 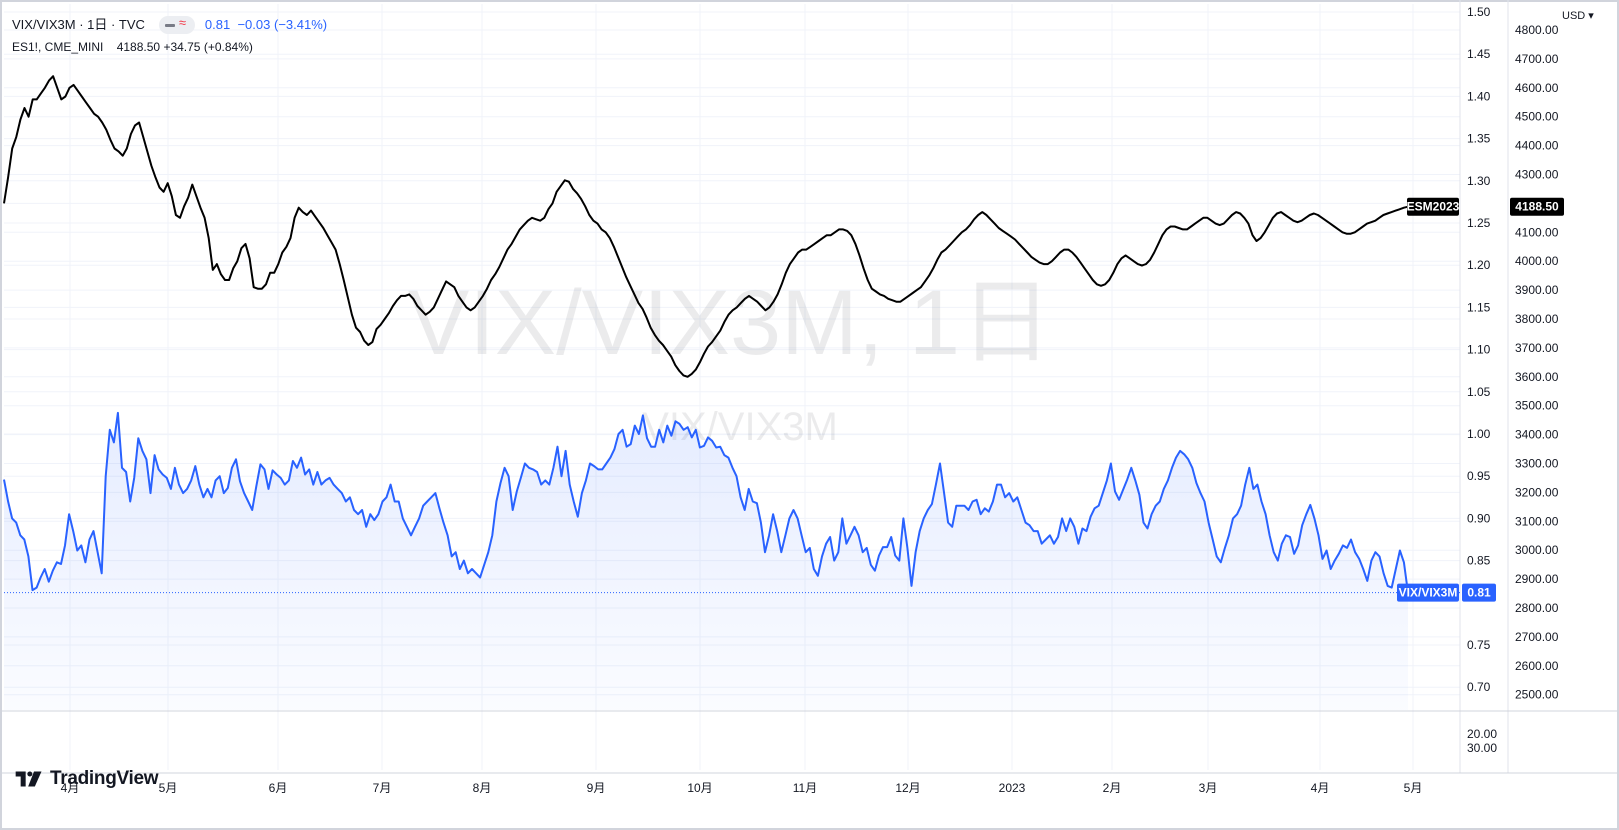 I want to click on overlay-change-pct: (+0.84%), so click(x=228, y=47).